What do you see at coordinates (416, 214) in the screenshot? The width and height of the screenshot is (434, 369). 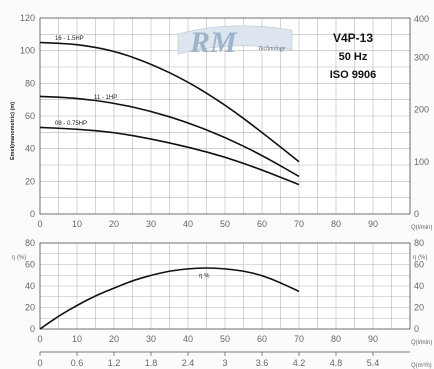 I see `head-right-tick-label: 0` at bounding box center [416, 214].